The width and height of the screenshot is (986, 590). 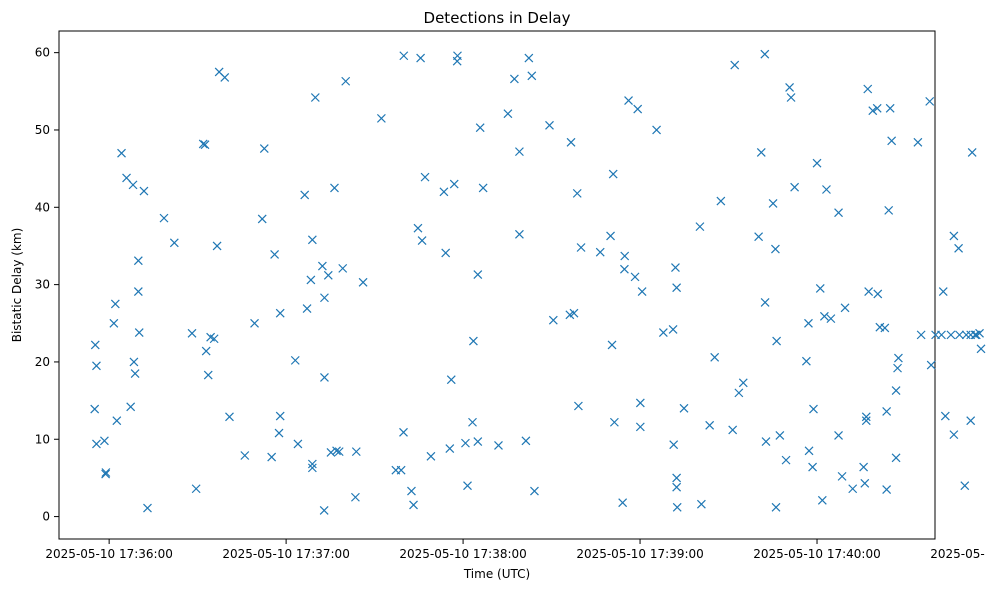 I want to click on x-tick-label: 2025-05-10 17:40:00, so click(x=816, y=554).